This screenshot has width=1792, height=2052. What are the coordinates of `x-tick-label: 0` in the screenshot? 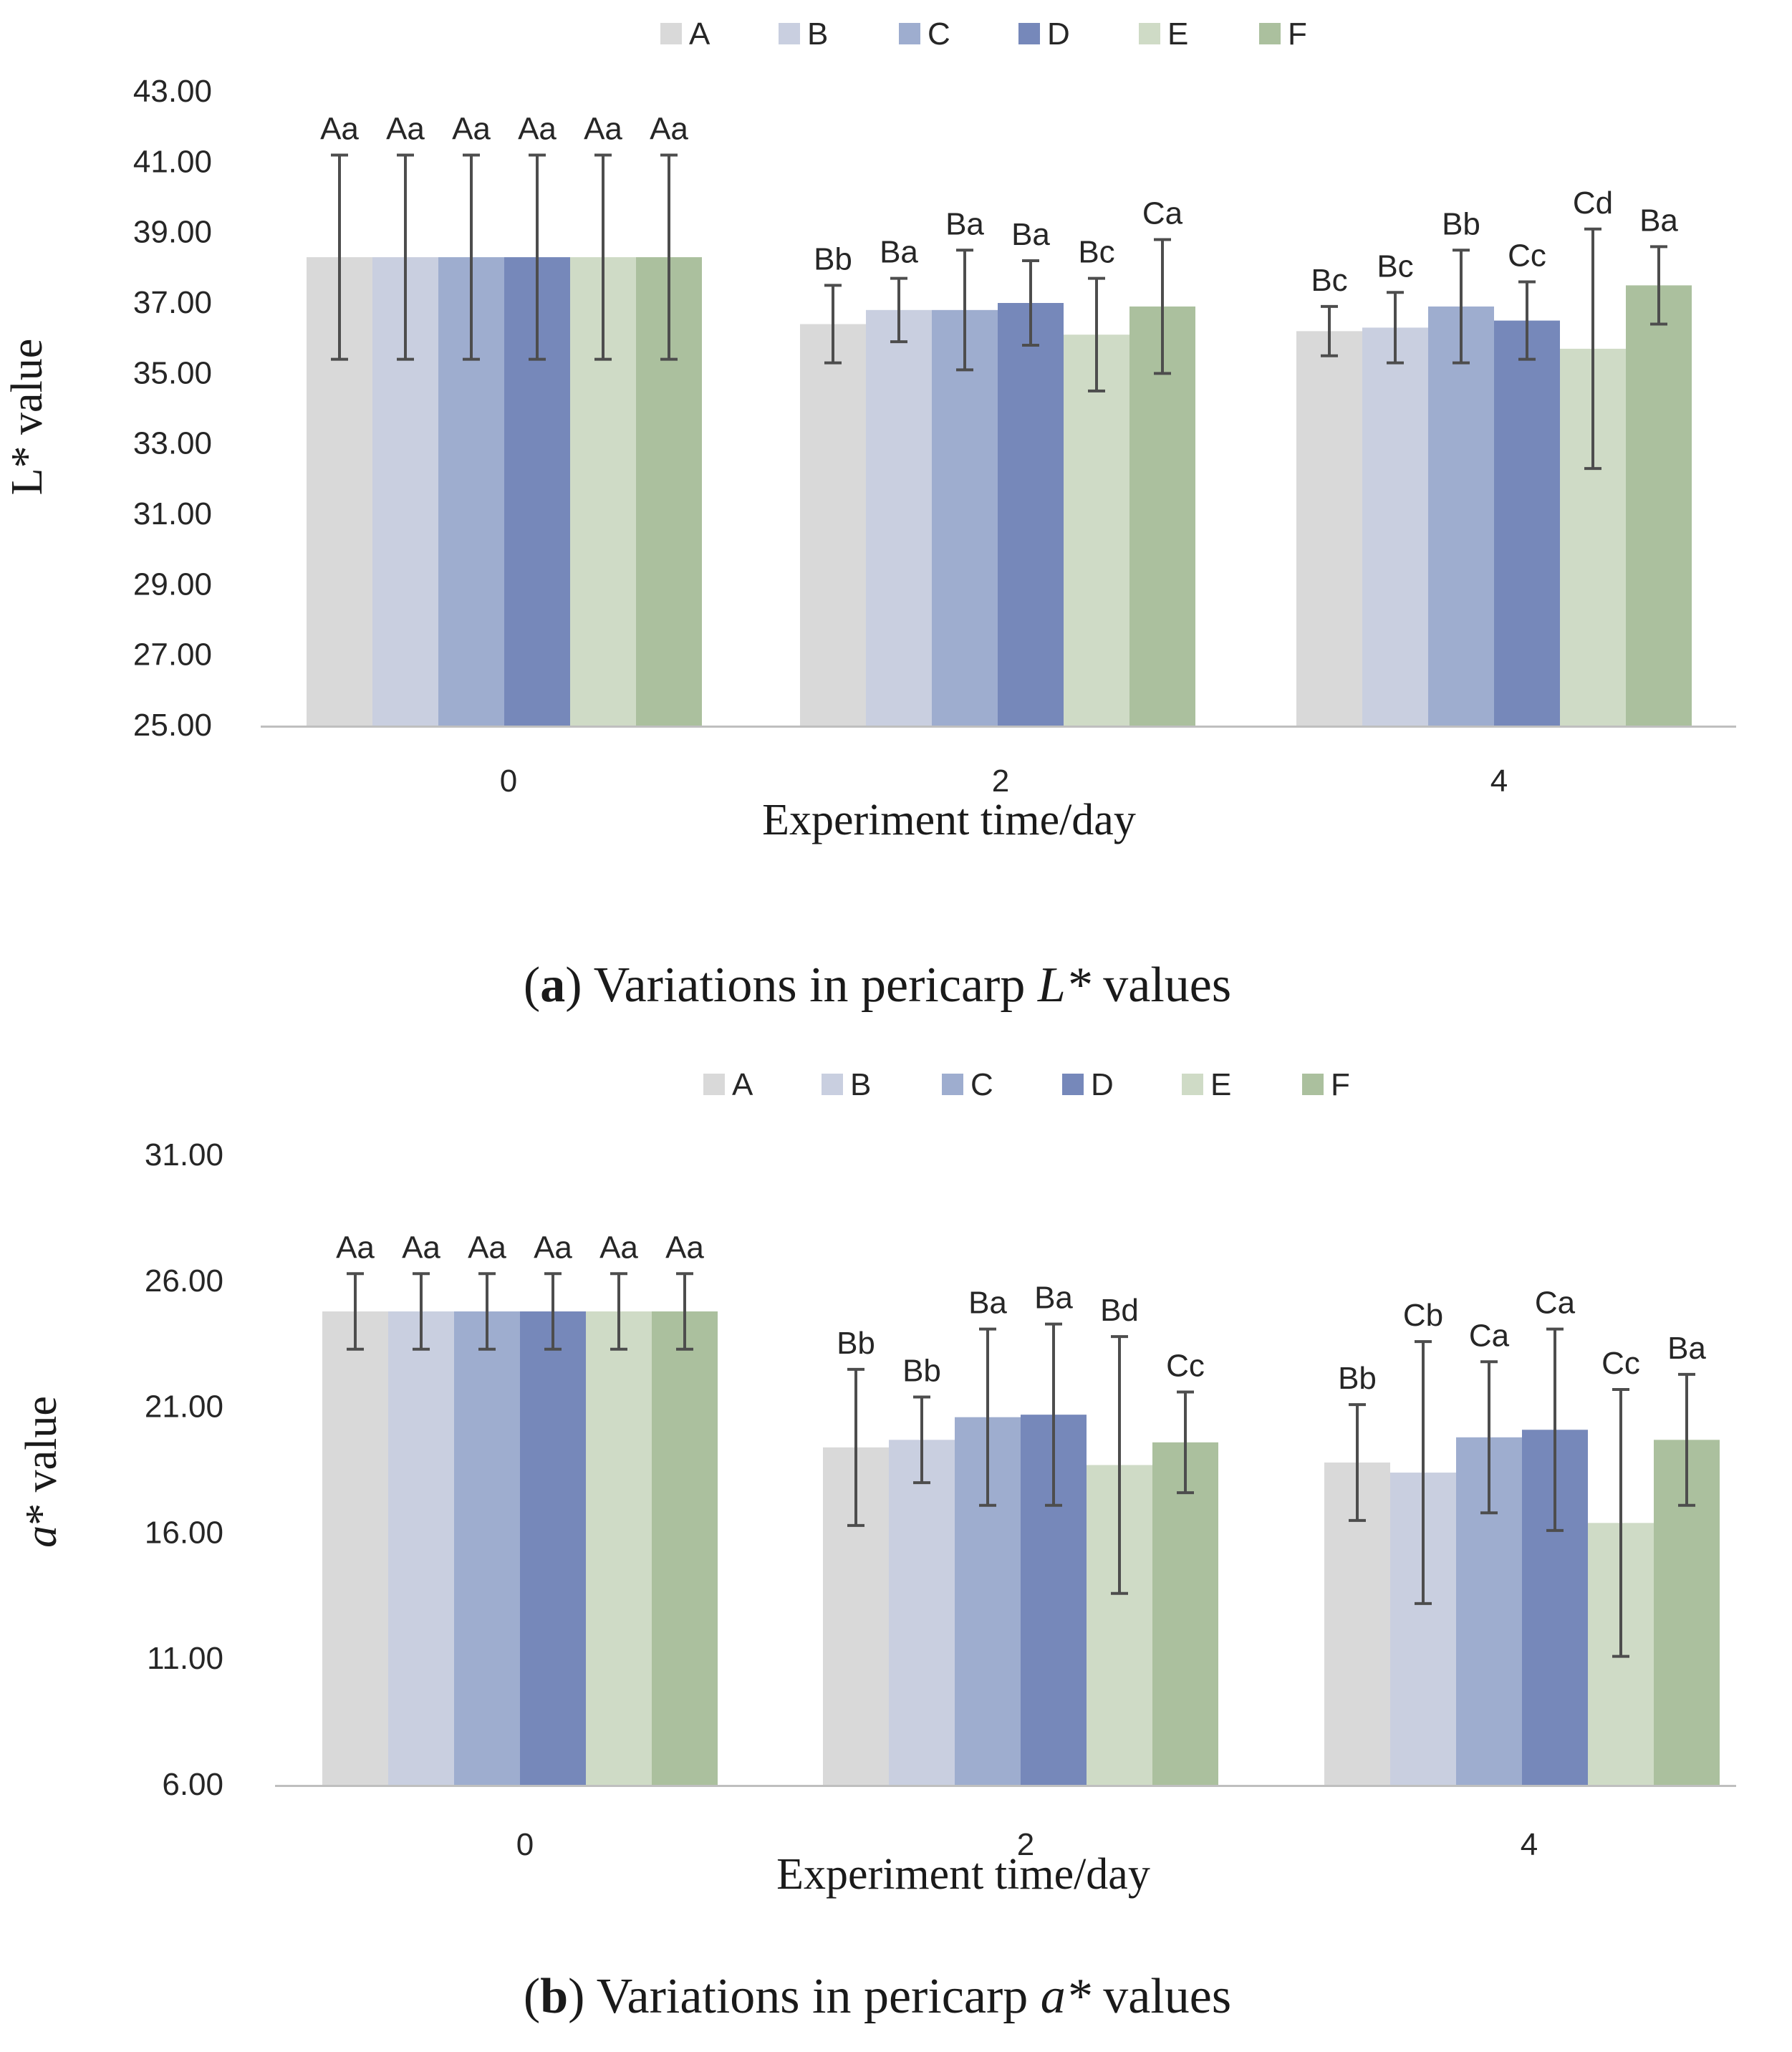 It's located at (525, 1844).